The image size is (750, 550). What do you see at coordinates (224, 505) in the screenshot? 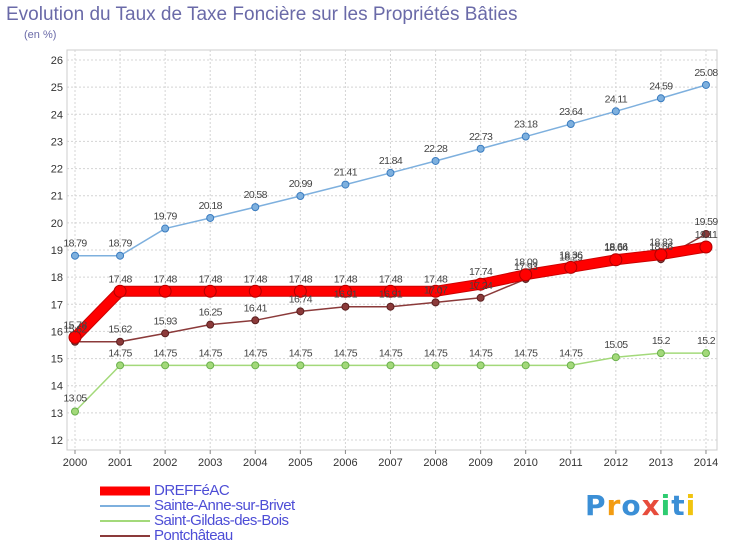
I see `legend-label: Sainte-Anne-sur-Brivet` at bounding box center [224, 505].